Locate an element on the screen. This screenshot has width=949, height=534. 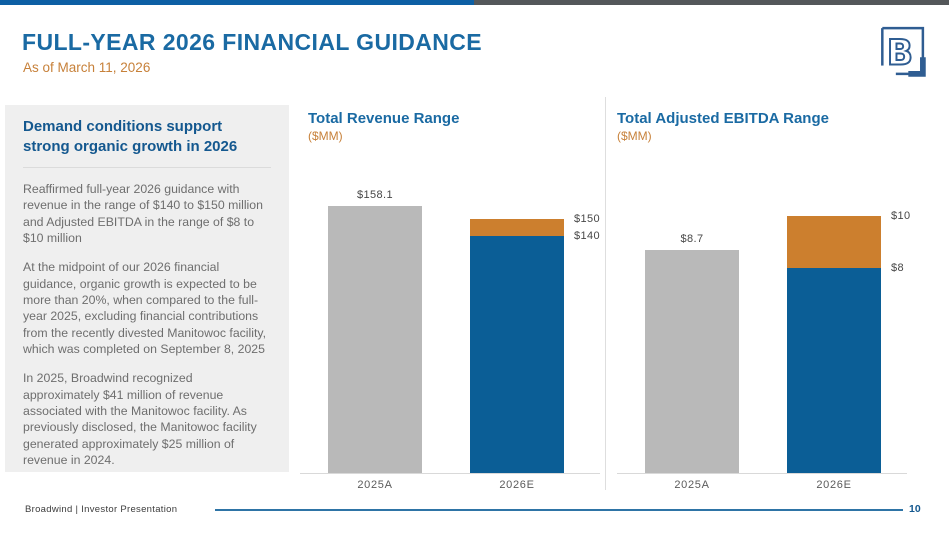
bar-value-label: $158.1 is located at coordinates (375, 194).